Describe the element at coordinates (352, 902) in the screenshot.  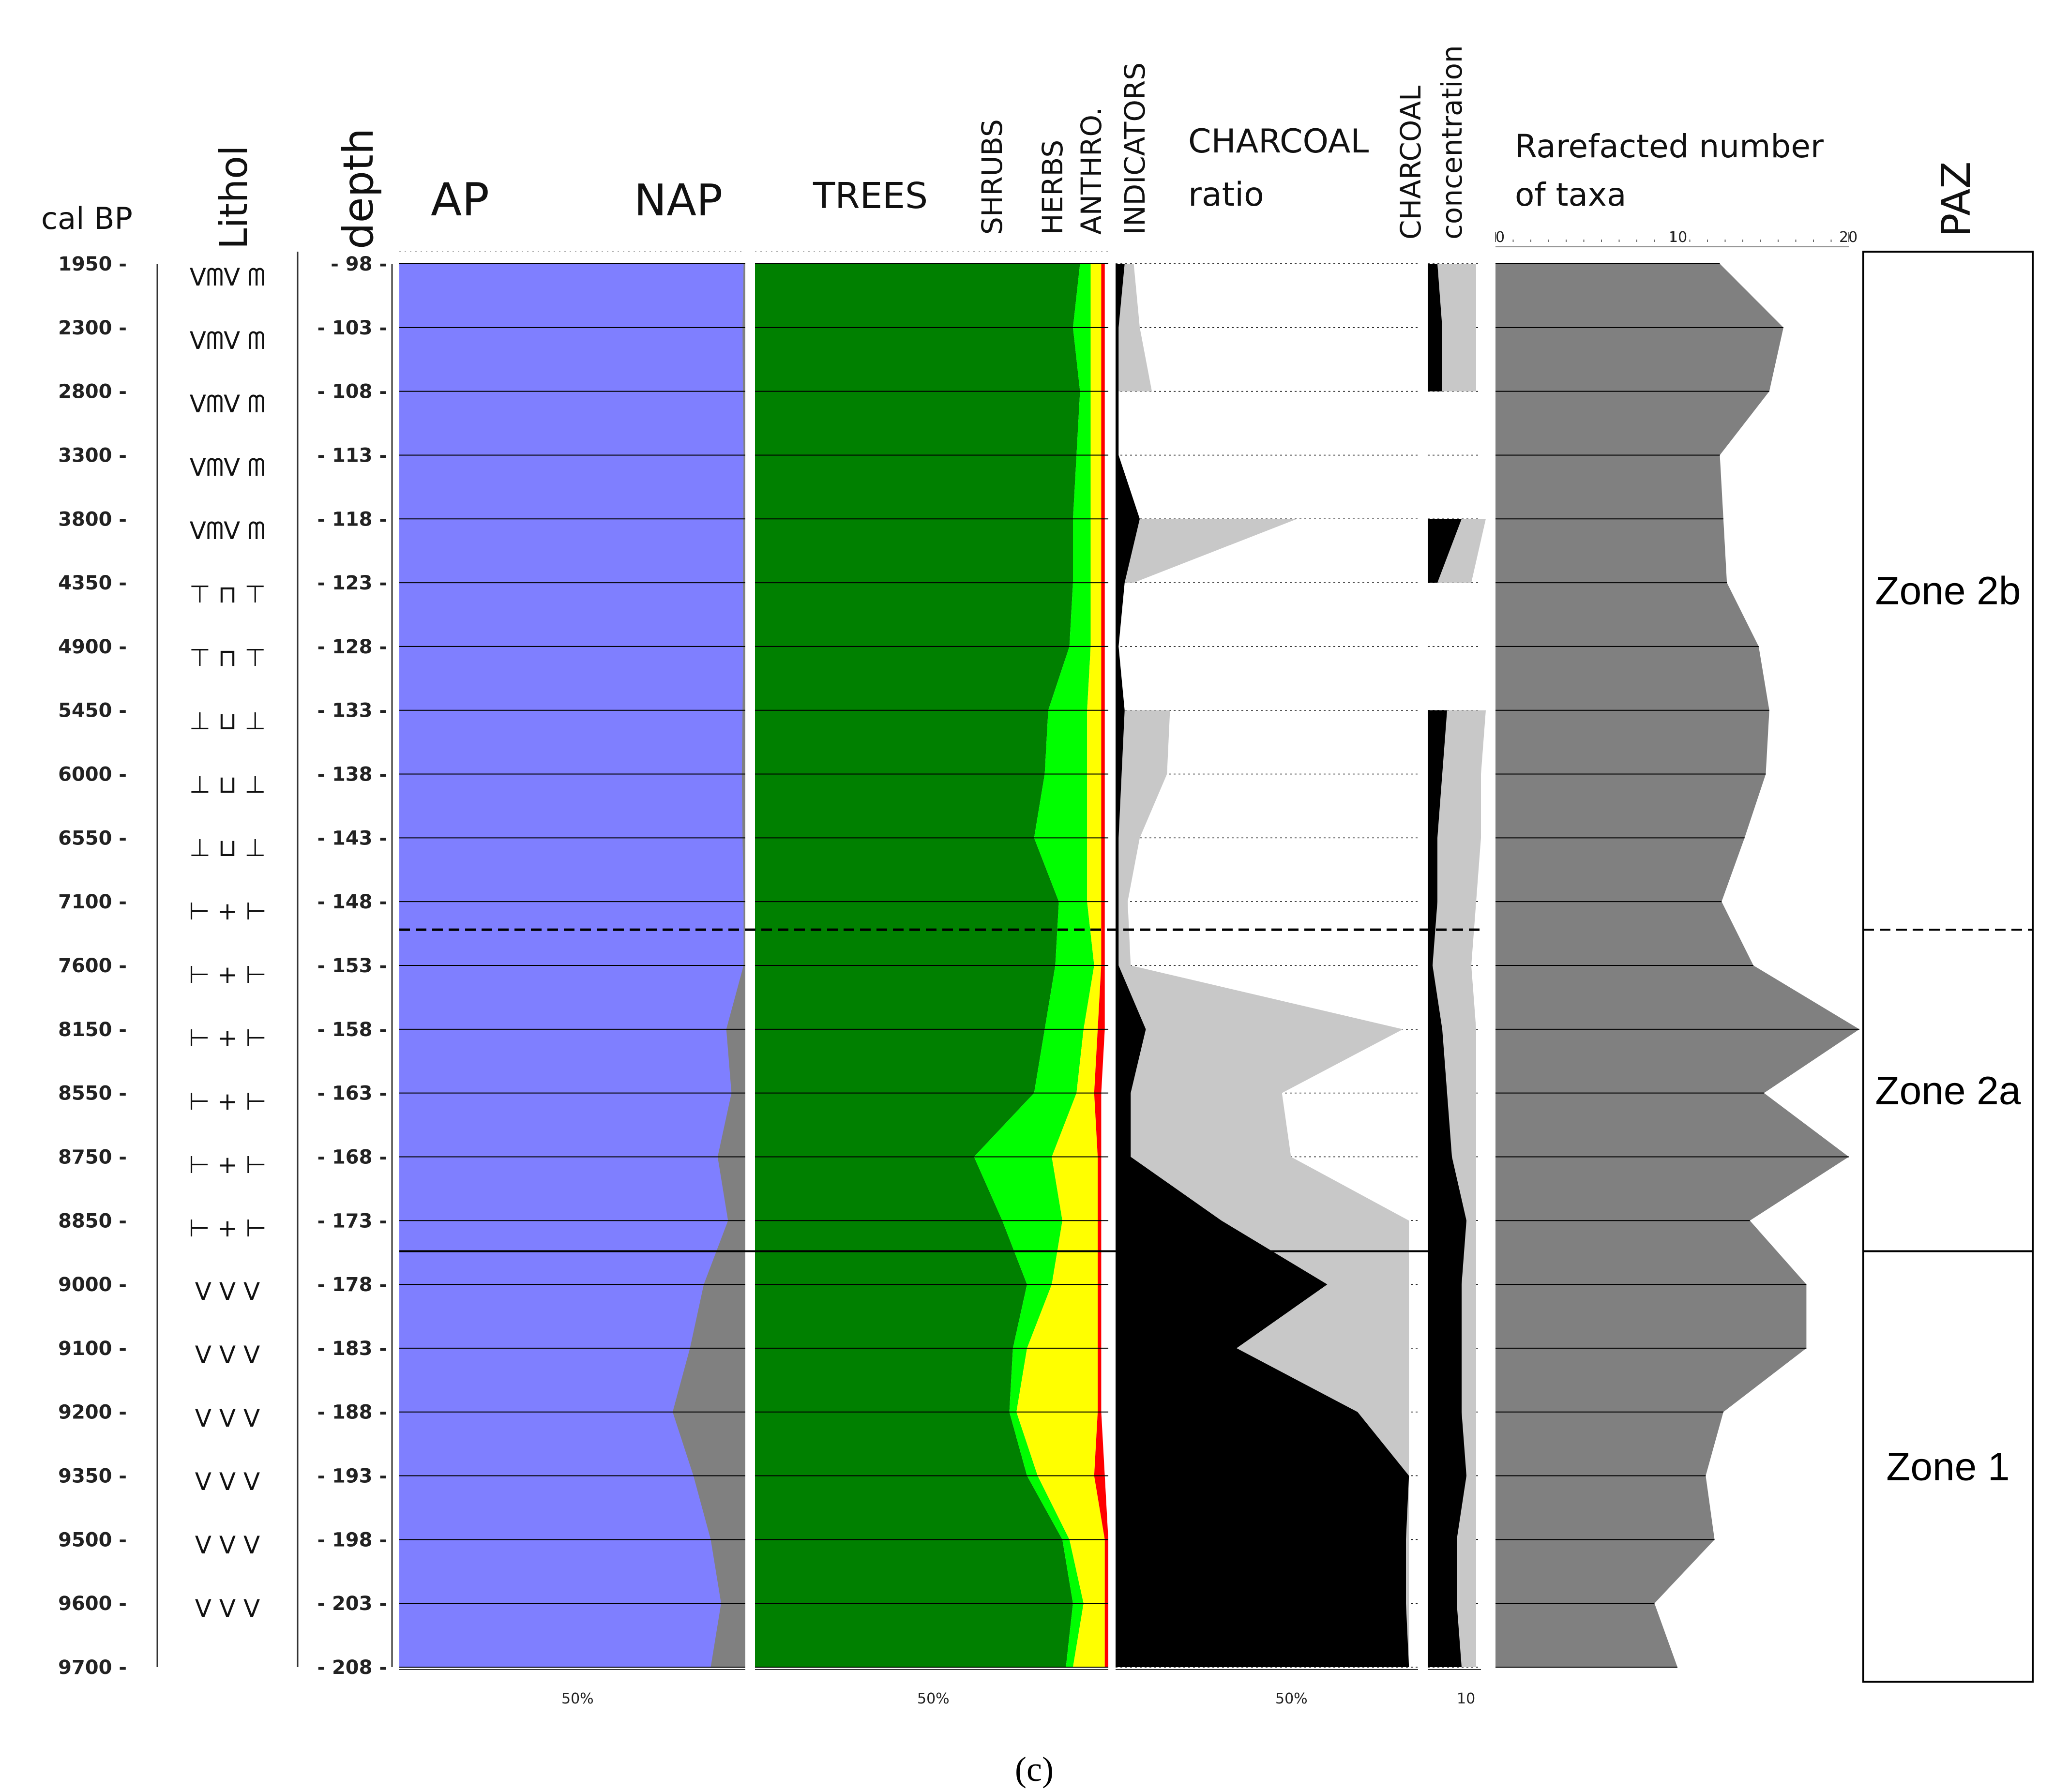
I see `depth-tick: - 148 -` at that location.